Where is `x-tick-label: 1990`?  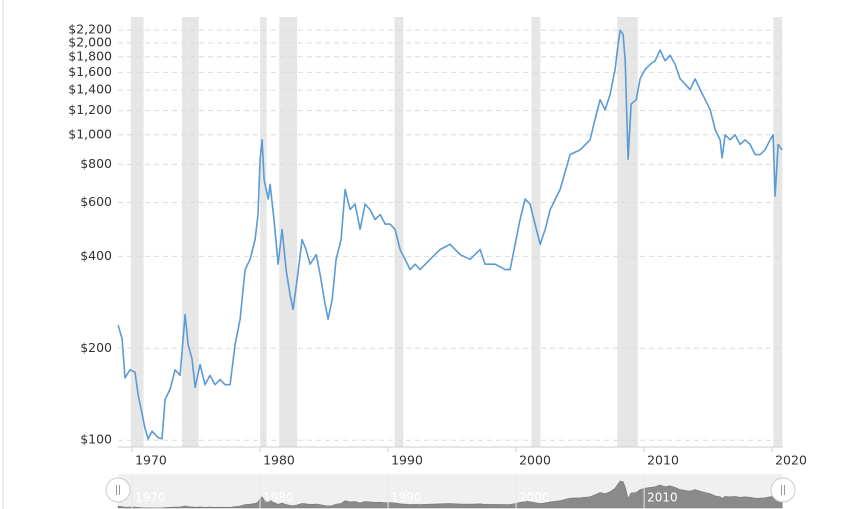
x-tick-label: 1990 is located at coordinates (407, 460).